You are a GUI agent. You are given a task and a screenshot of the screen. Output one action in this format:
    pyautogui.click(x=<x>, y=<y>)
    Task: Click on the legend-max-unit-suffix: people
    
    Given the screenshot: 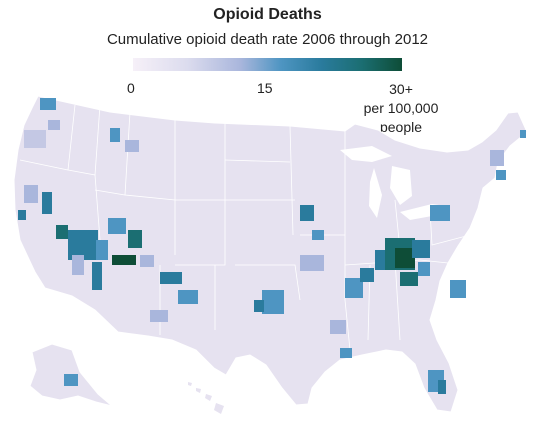 What is the action you would take?
    pyautogui.click(x=401, y=127)
    